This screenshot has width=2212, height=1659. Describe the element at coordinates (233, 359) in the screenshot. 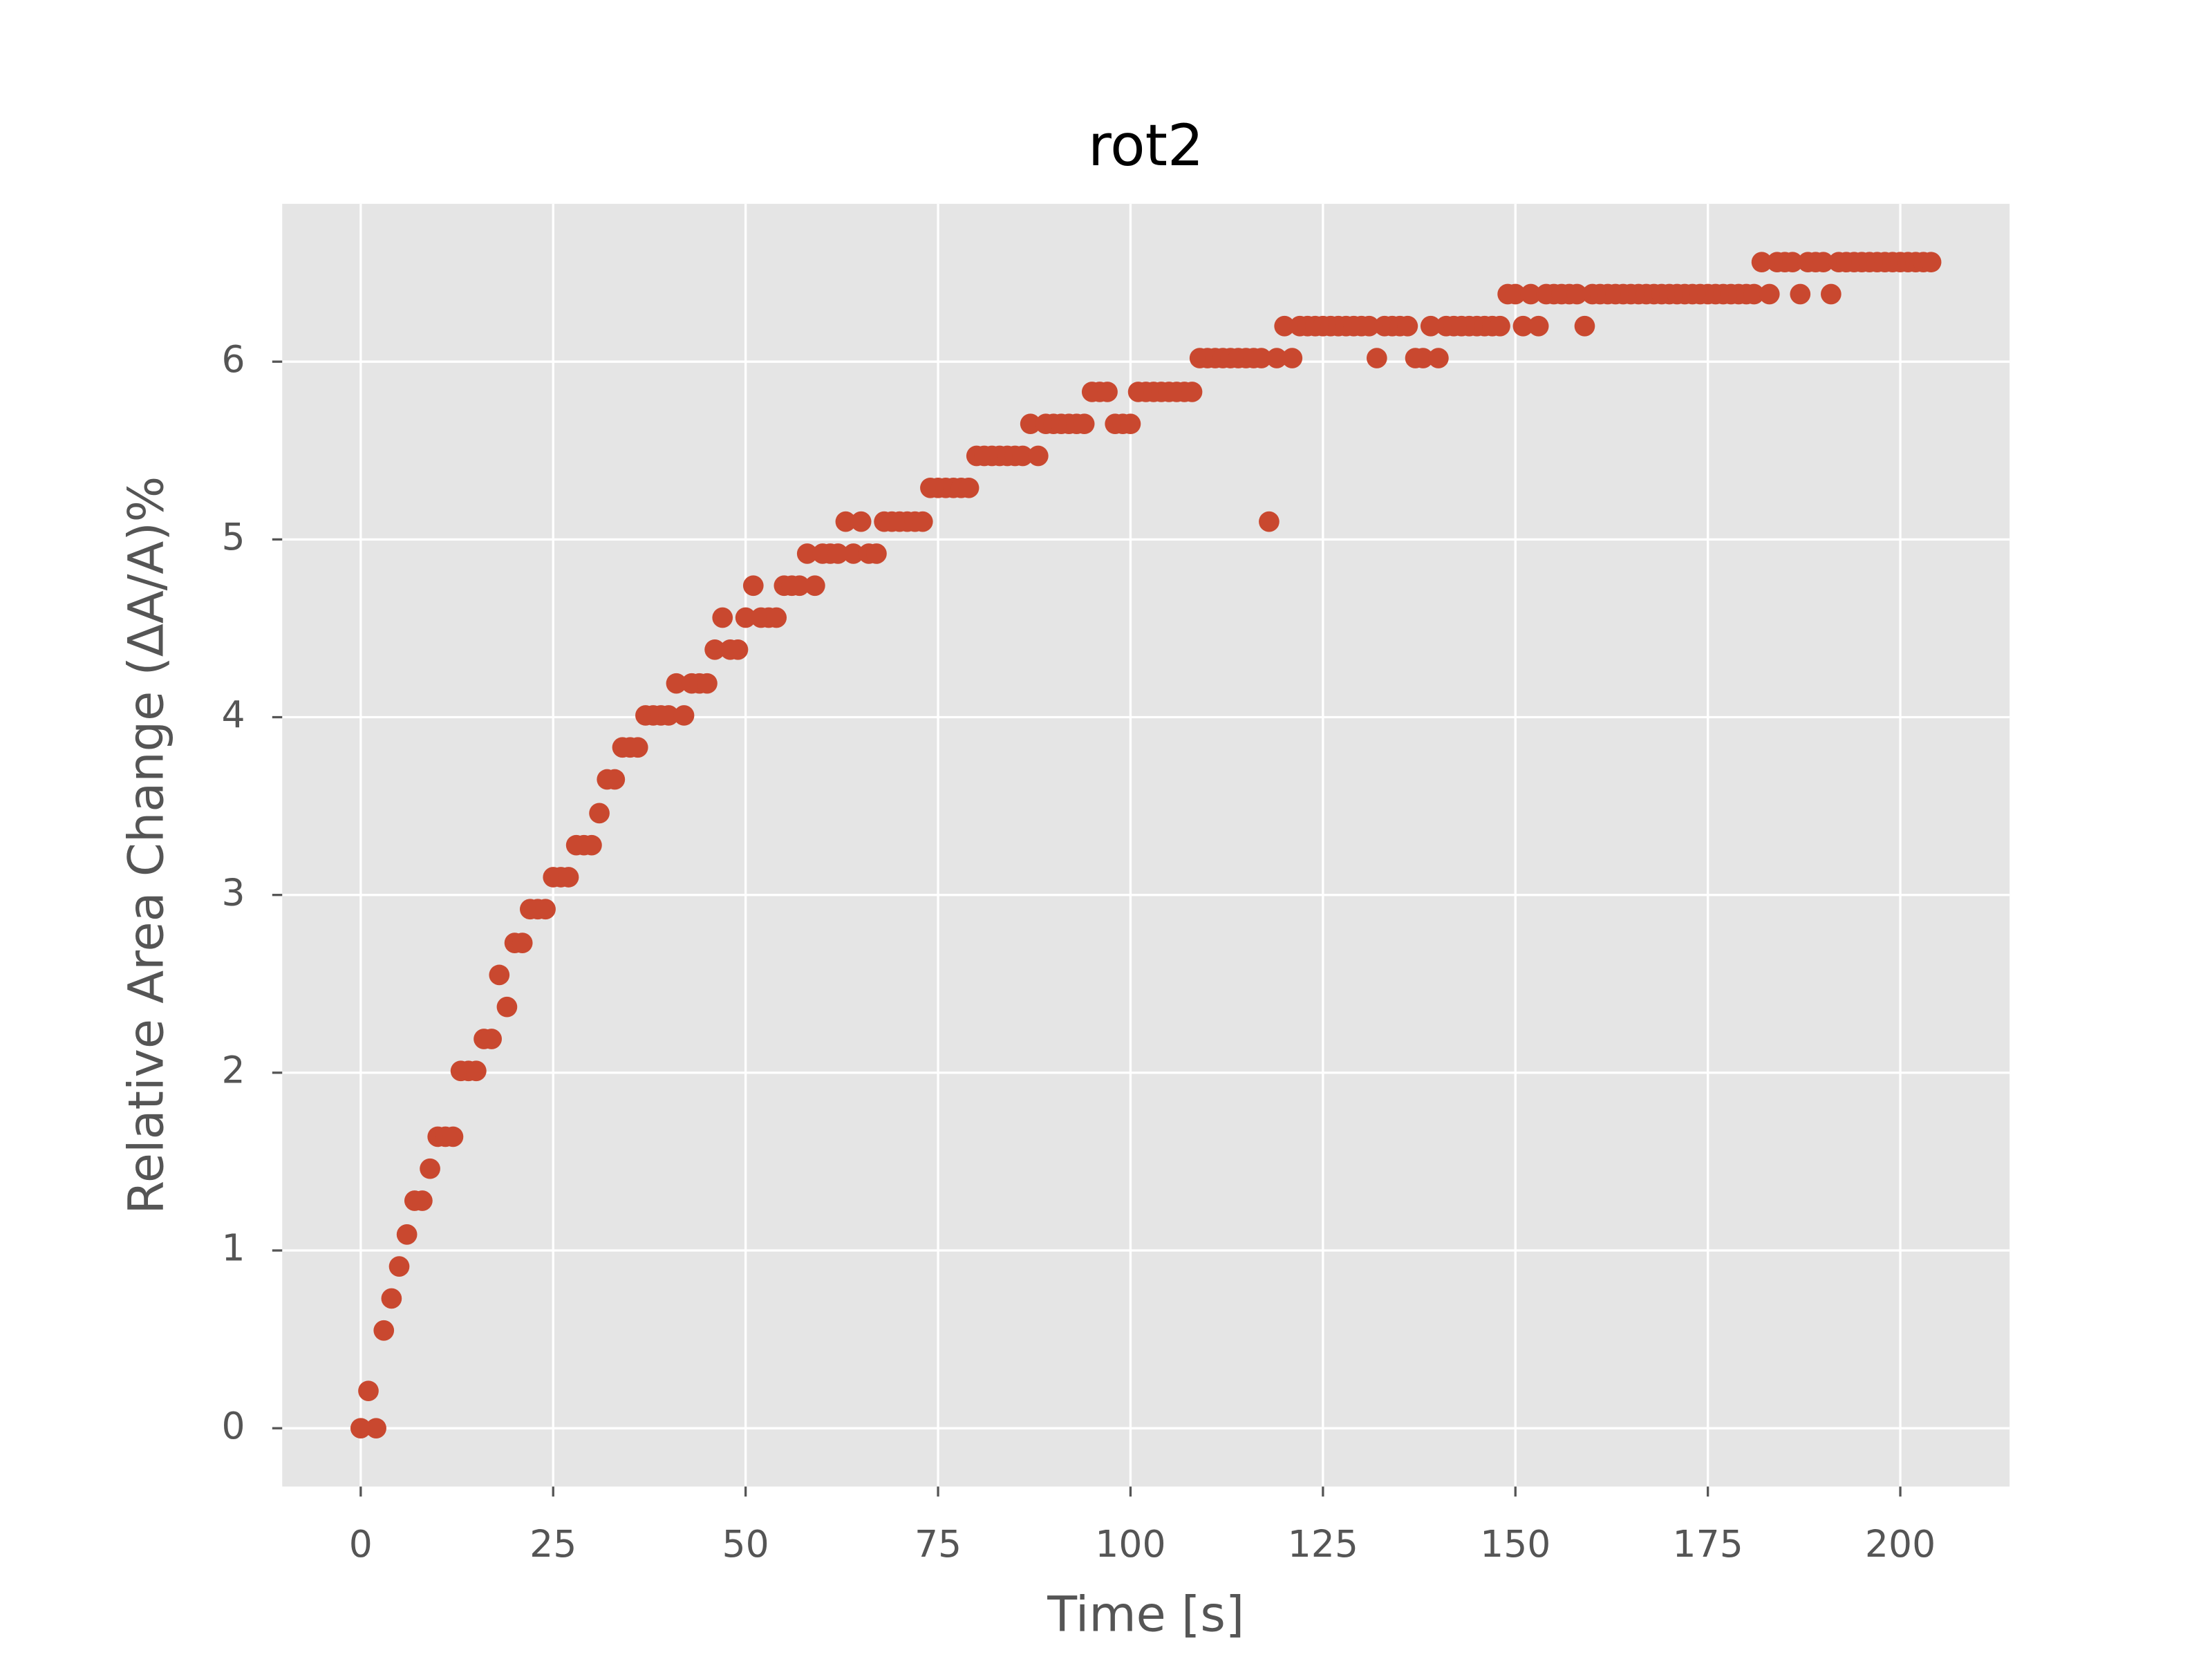

I see `y-tick-label: 6` at that location.